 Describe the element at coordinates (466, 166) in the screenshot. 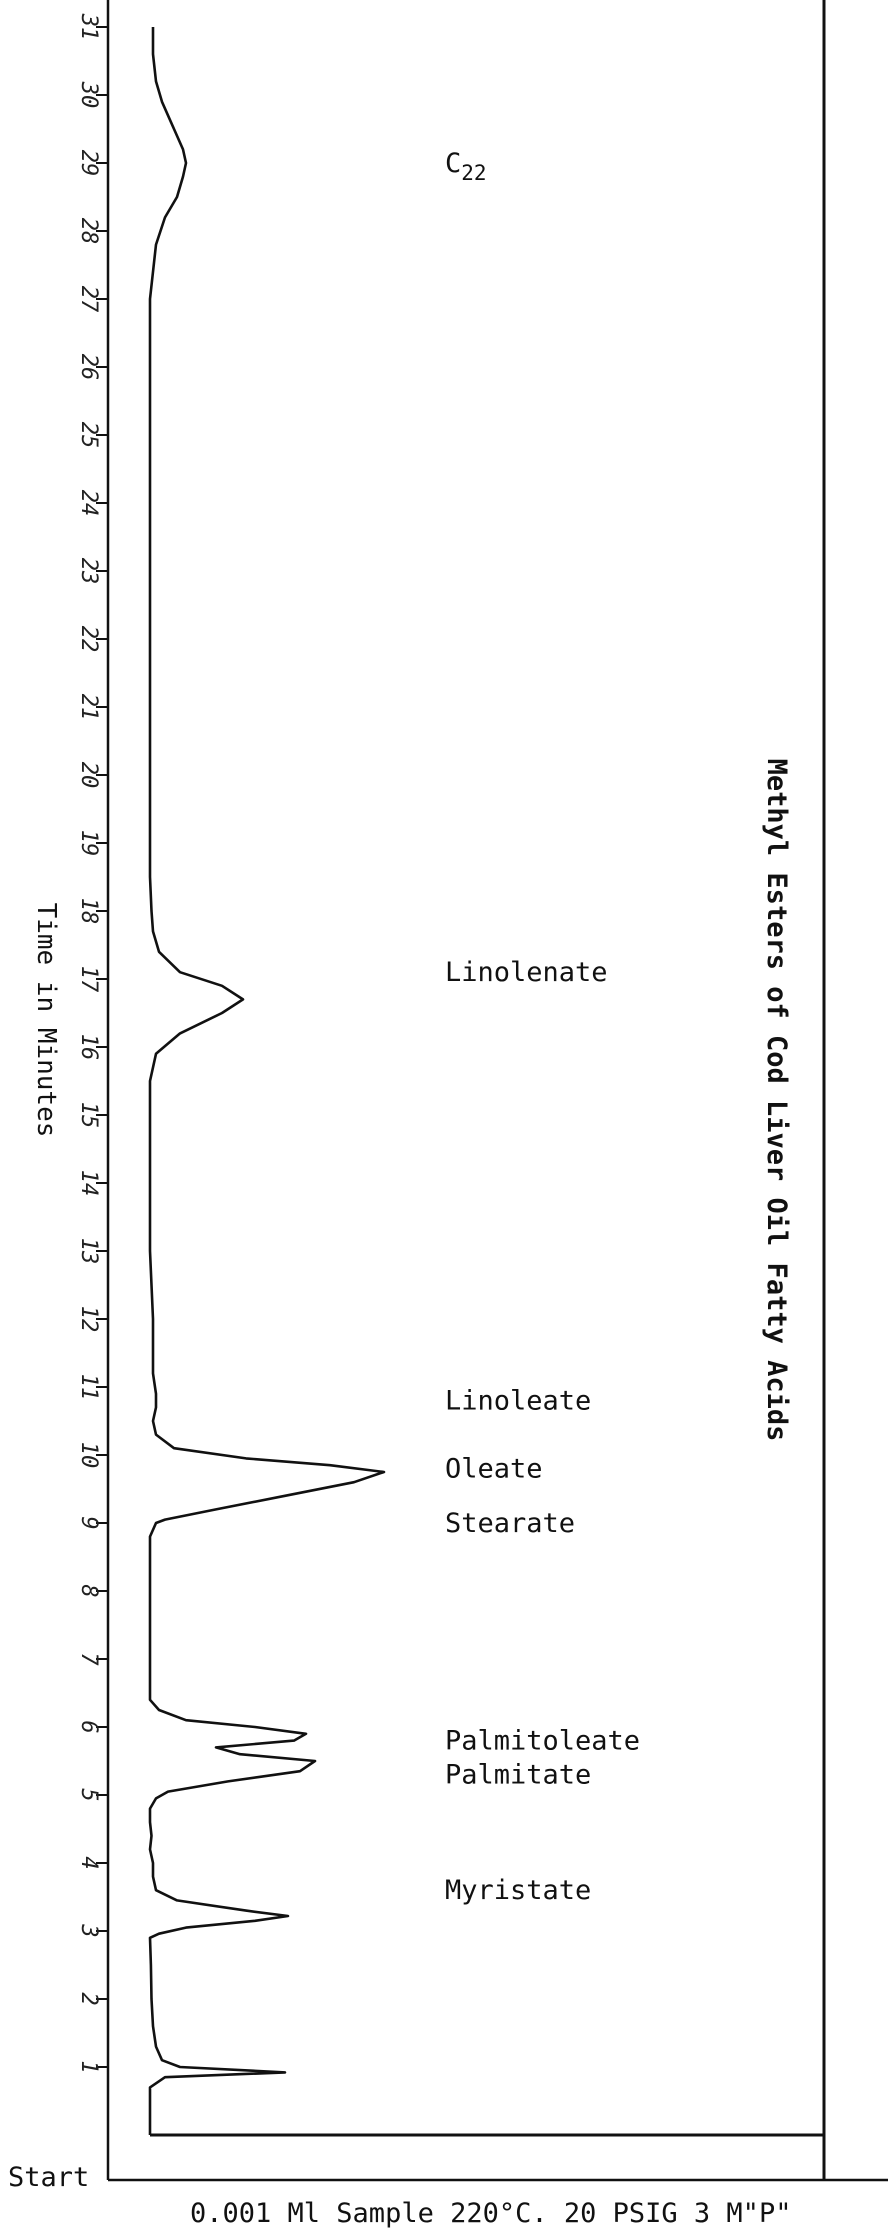

I see `peak-label-c22: C22` at that location.